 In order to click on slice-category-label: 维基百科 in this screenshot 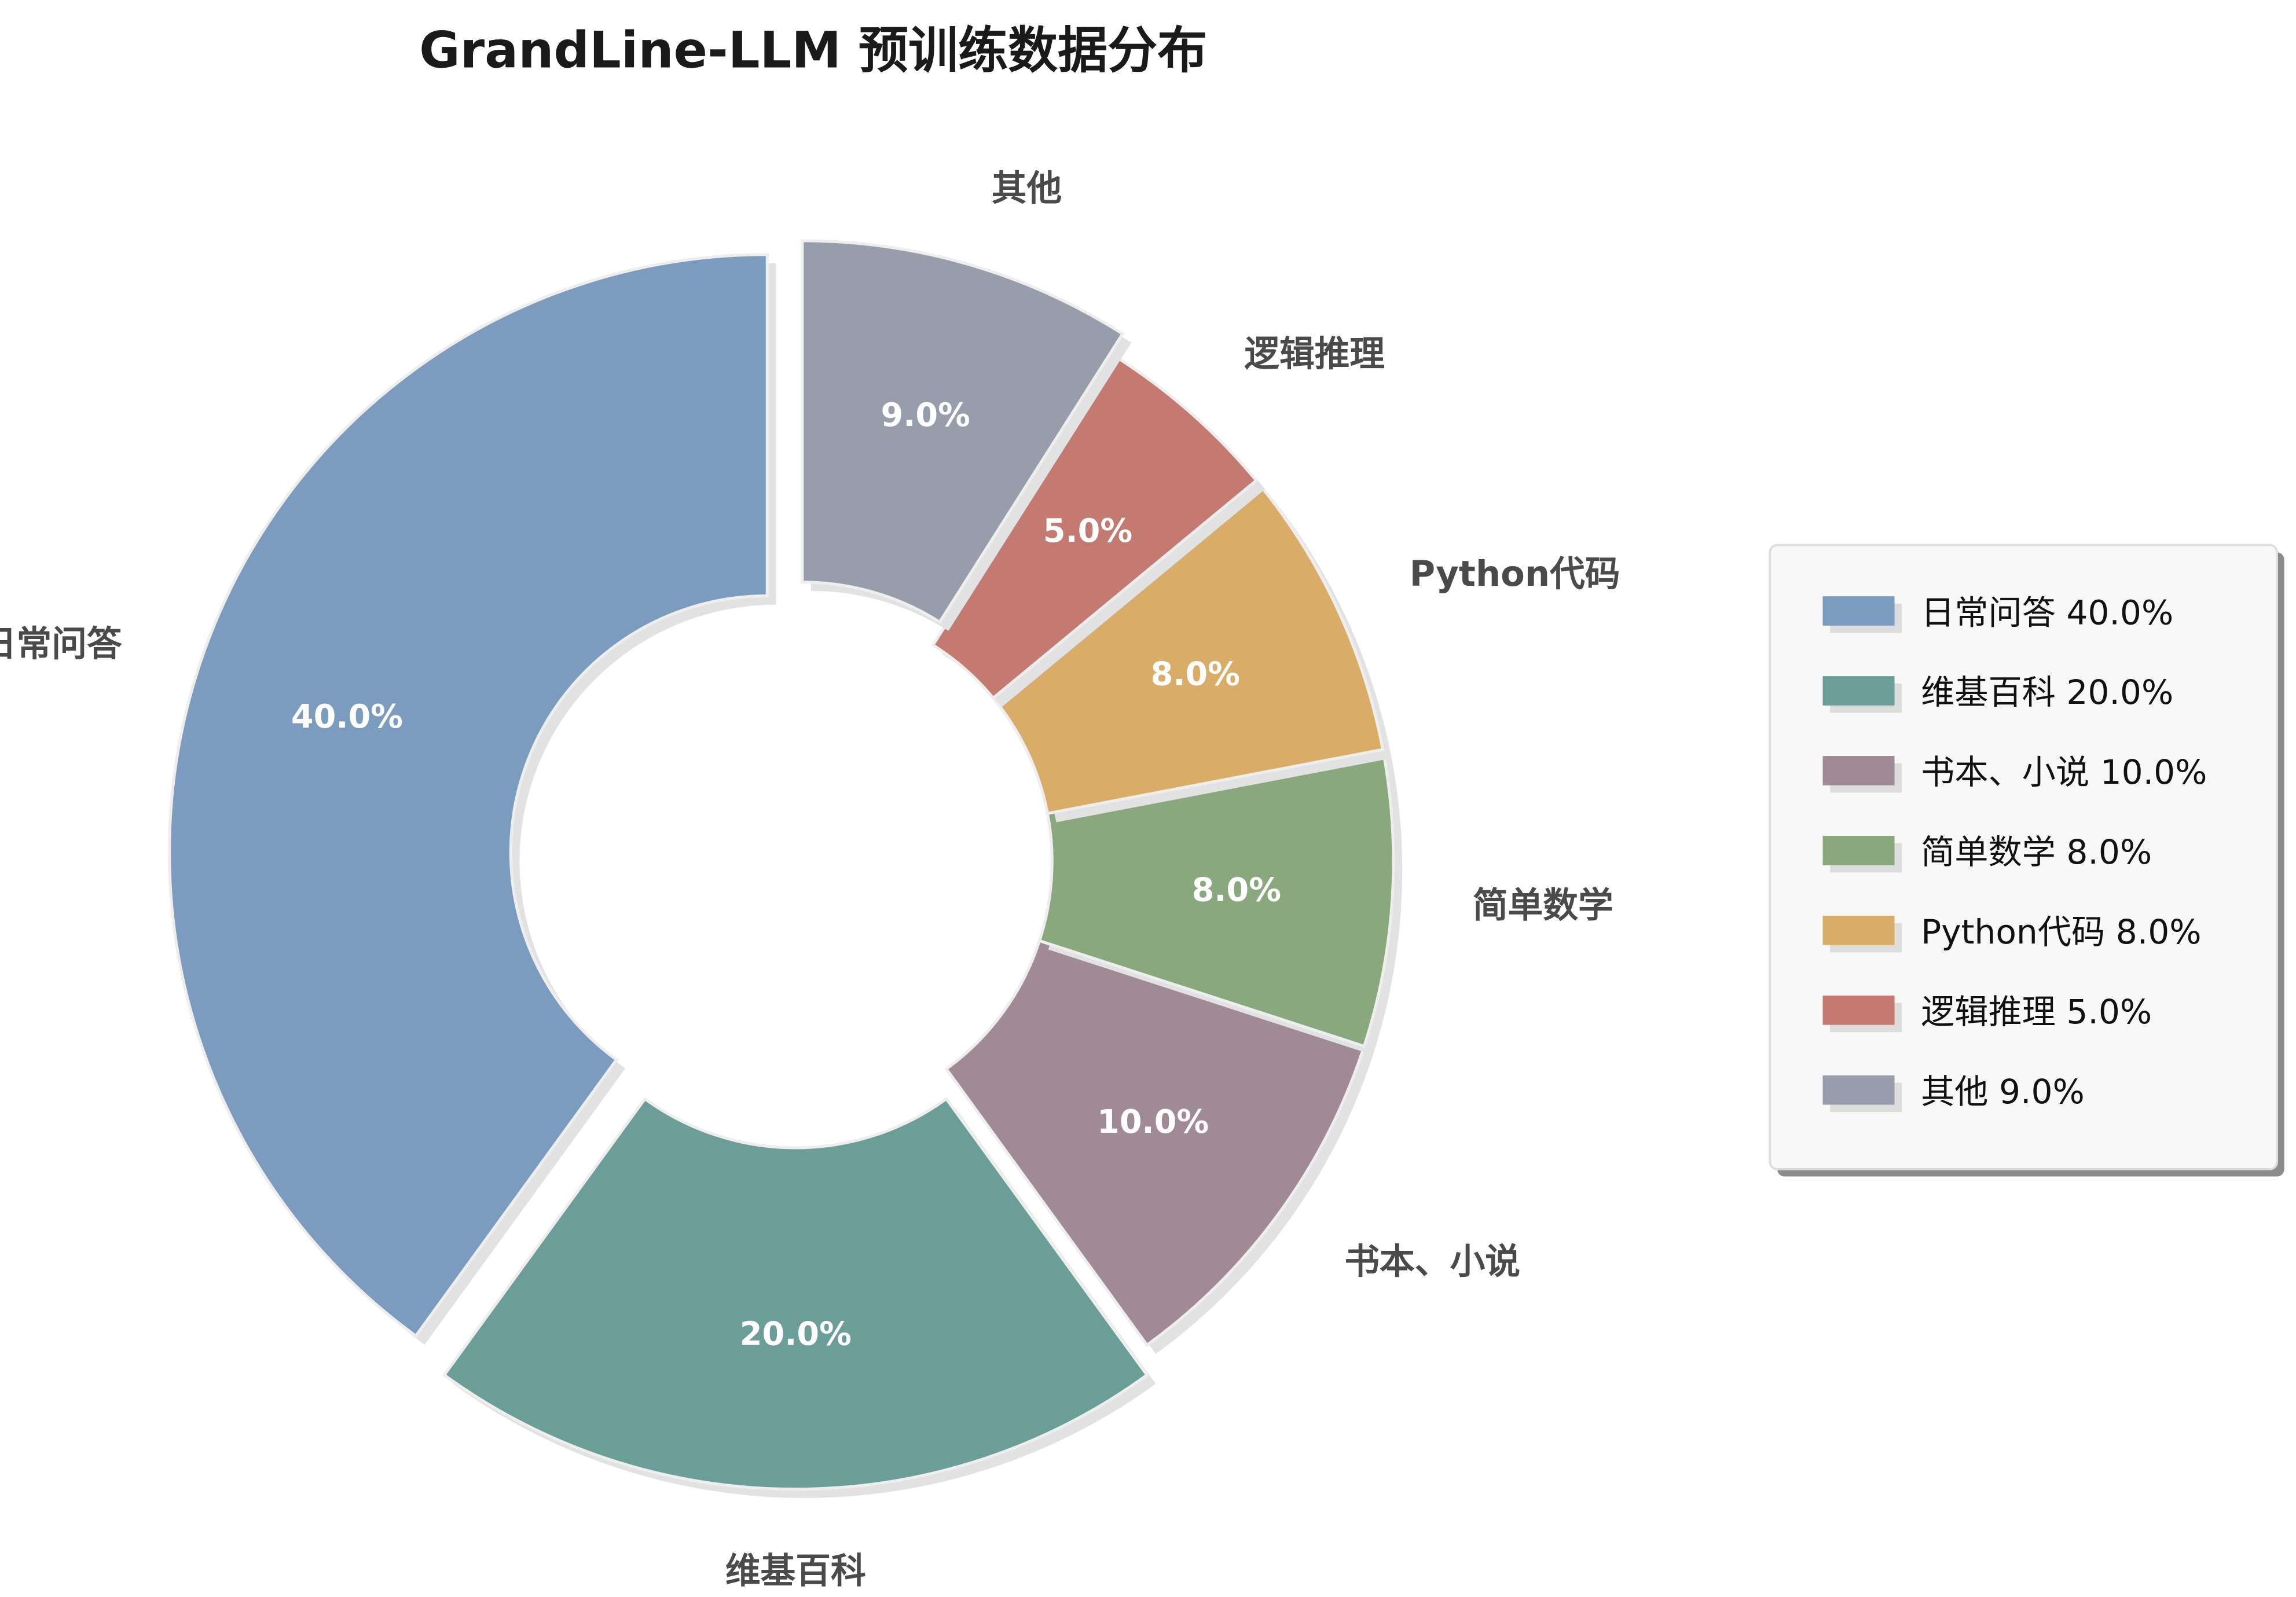, I will do `click(795, 1571)`.